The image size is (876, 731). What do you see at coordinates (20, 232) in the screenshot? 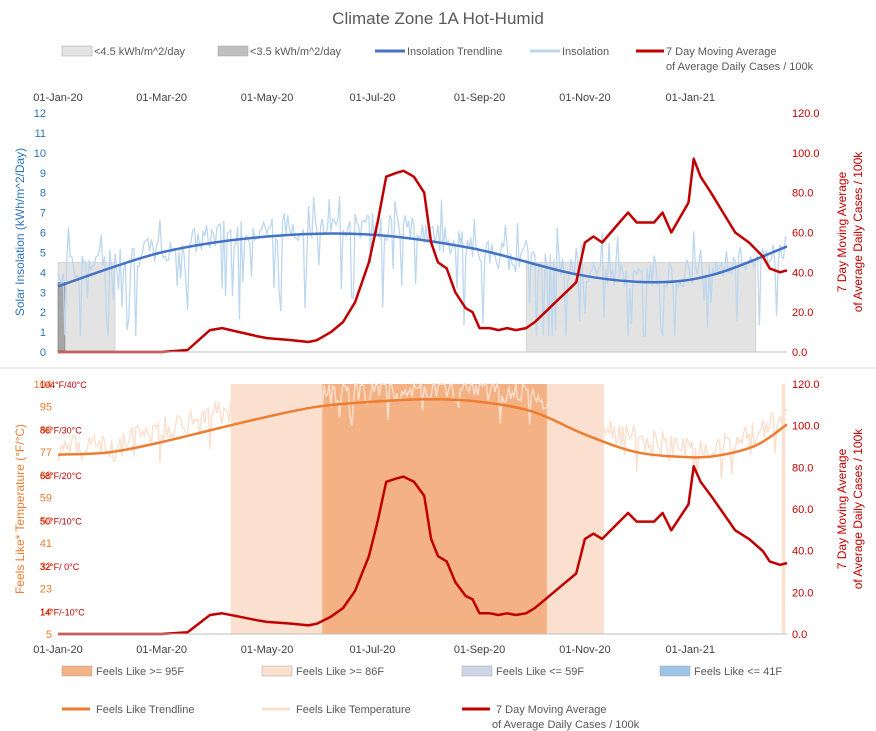
I see `y-axis-title-top: Solar Insolation (kWh/m^2/Day)` at bounding box center [20, 232].